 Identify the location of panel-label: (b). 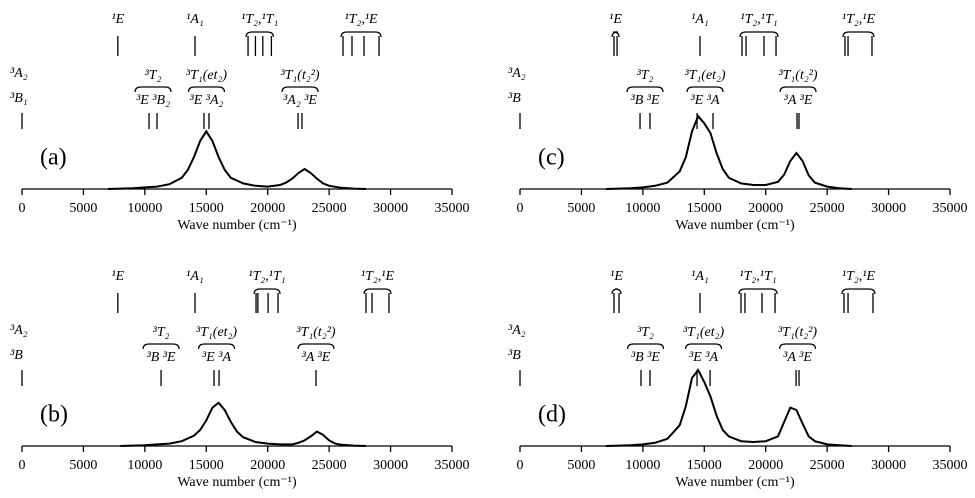
(54, 415).